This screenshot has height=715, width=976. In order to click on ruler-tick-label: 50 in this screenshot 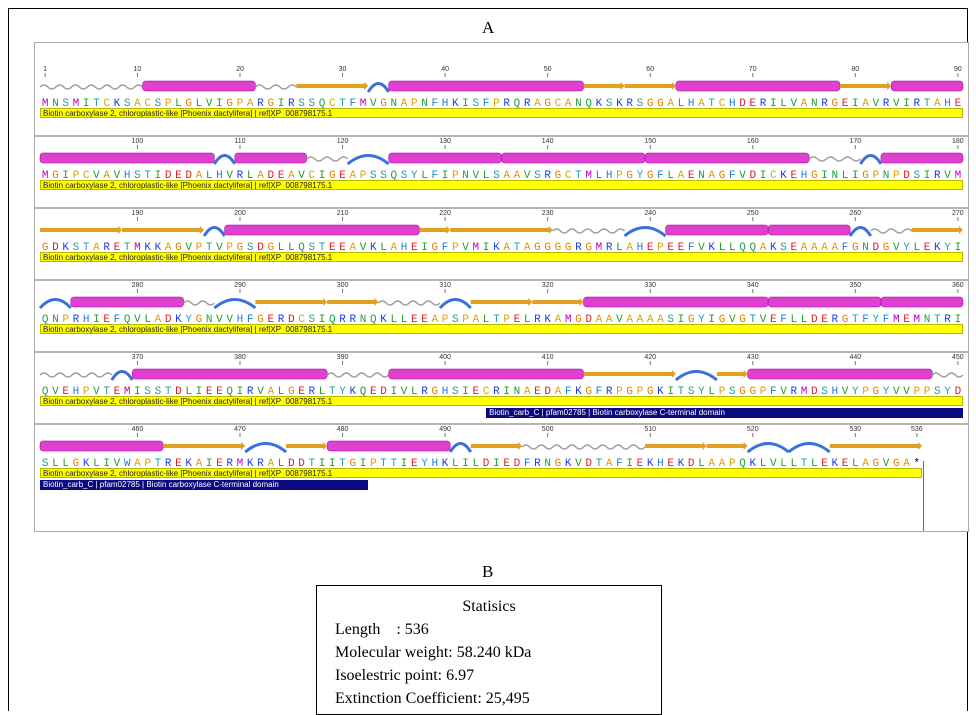, I will do `click(548, 69)`.